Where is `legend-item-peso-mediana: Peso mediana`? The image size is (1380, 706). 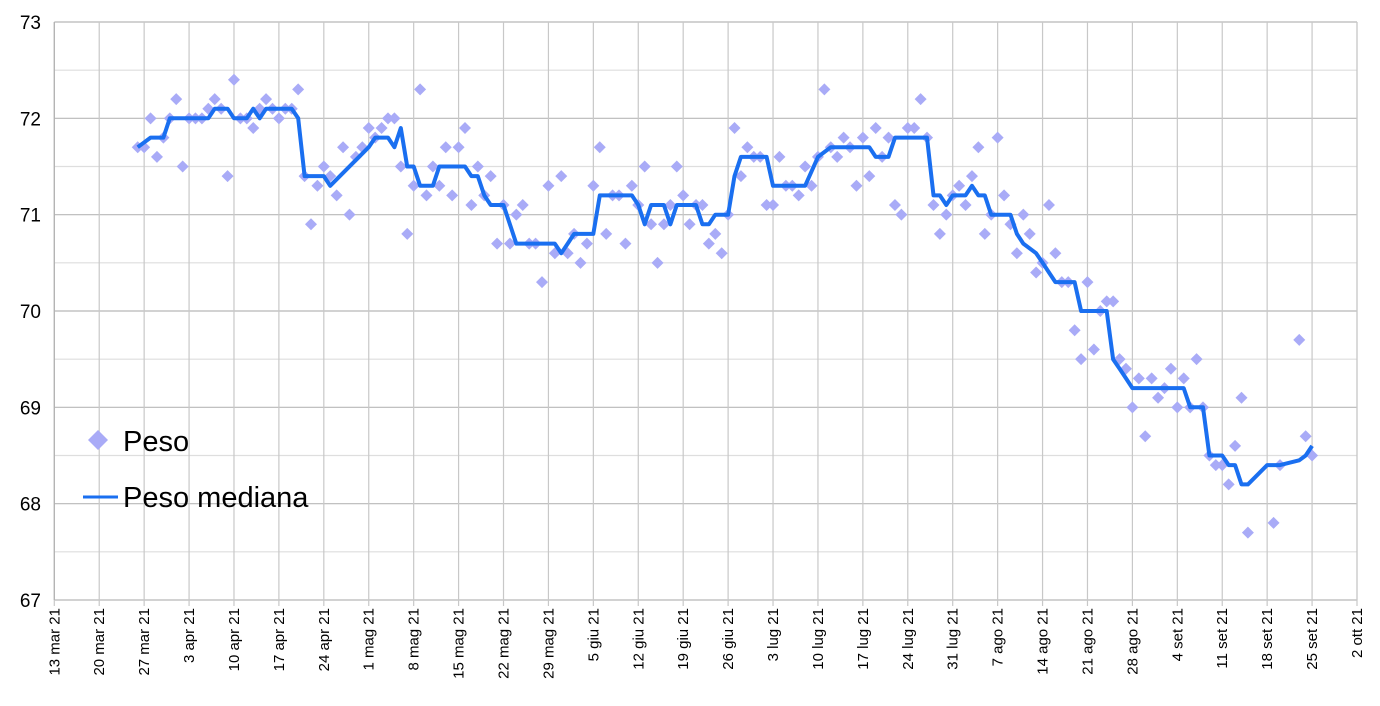 legend-item-peso-mediana: Peso mediana is located at coordinates (196, 498).